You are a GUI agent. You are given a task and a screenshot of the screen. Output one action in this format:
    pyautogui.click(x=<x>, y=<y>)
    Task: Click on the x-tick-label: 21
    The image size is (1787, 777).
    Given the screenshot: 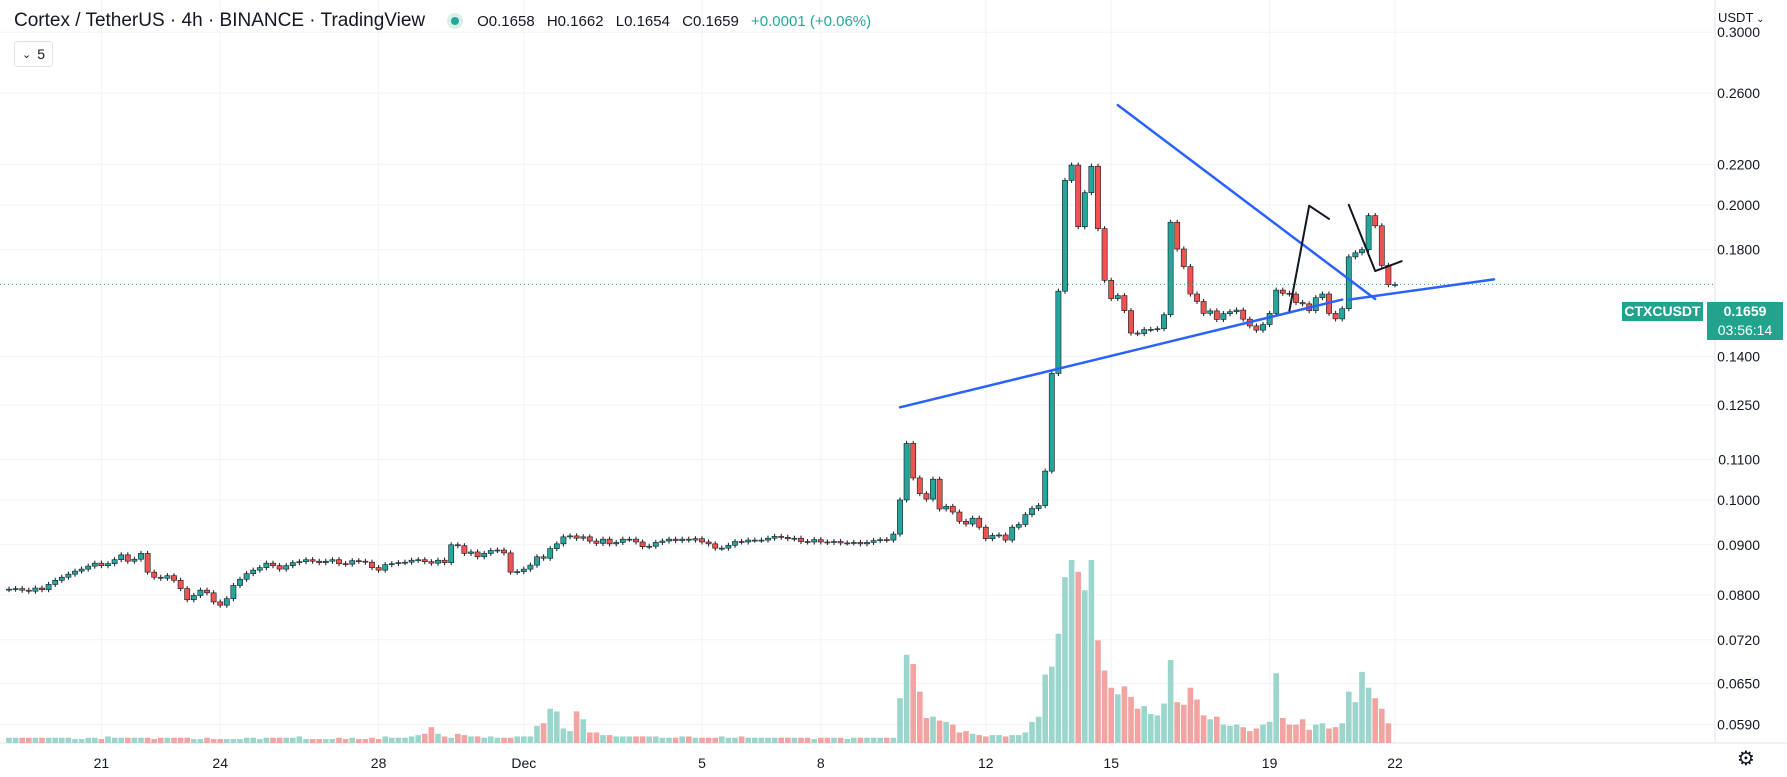 What is the action you would take?
    pyautogui.click(x=102, y=763)
    